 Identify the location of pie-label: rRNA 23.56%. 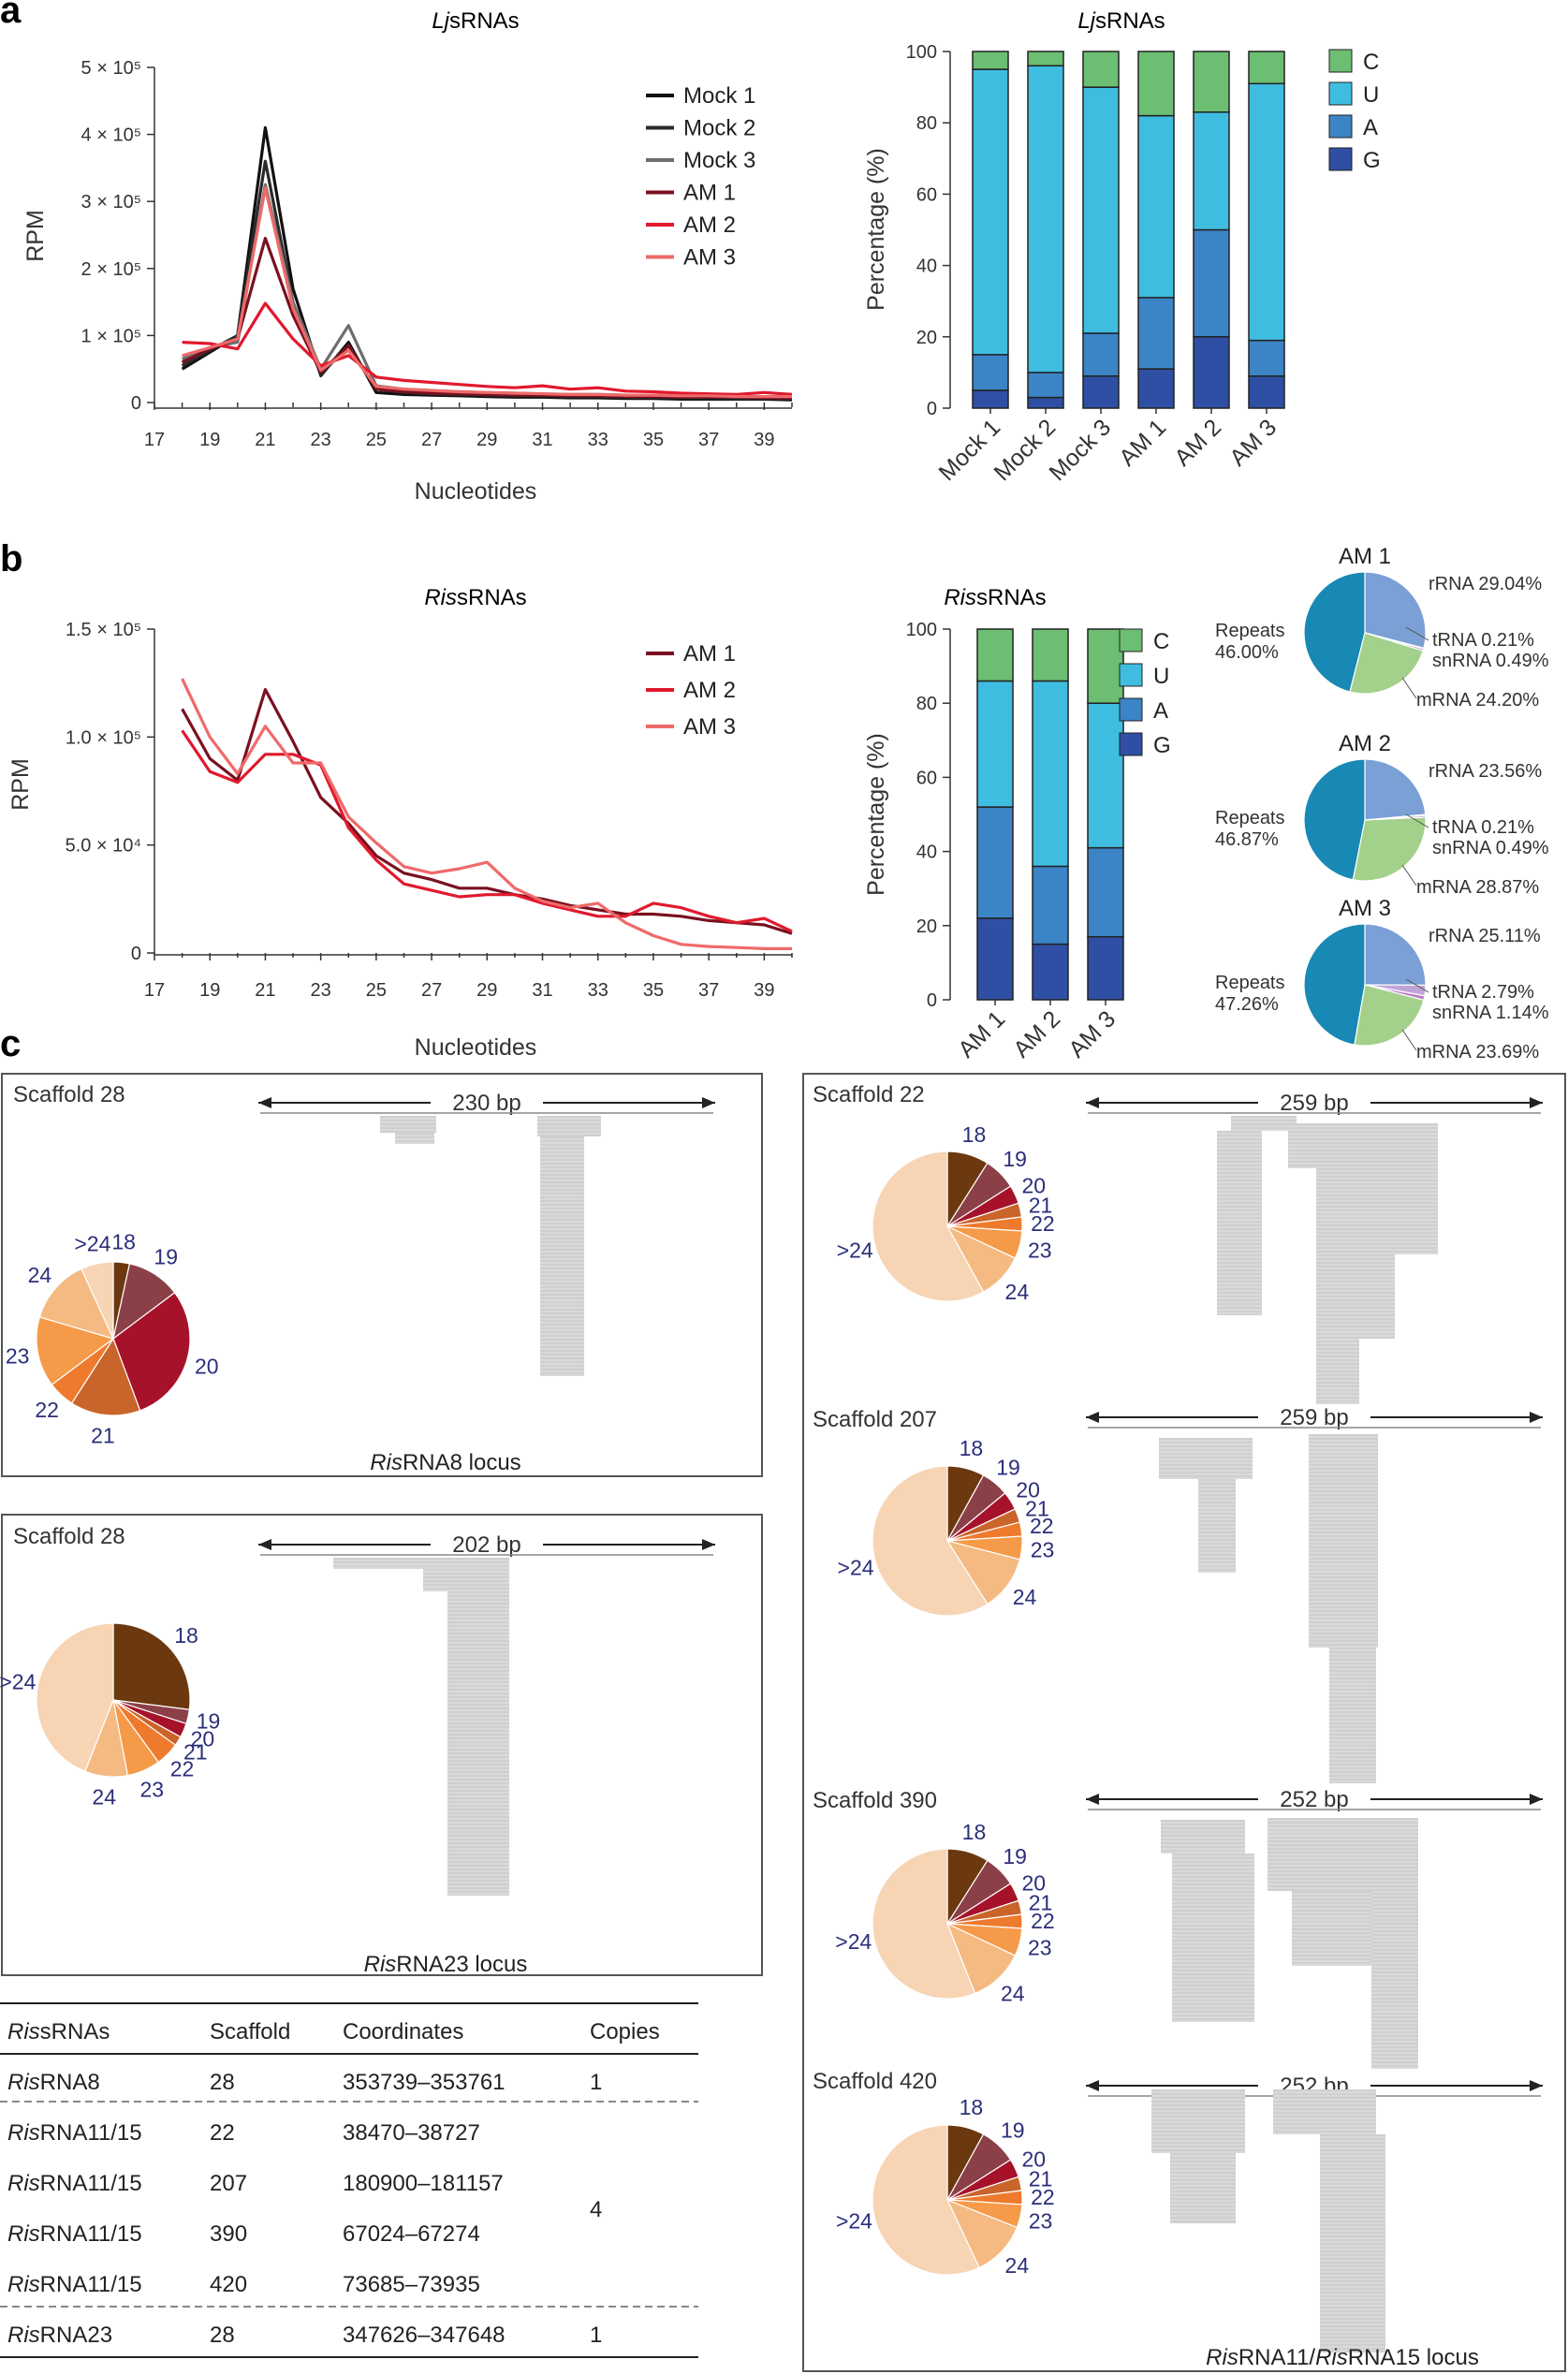
(1485, 771).